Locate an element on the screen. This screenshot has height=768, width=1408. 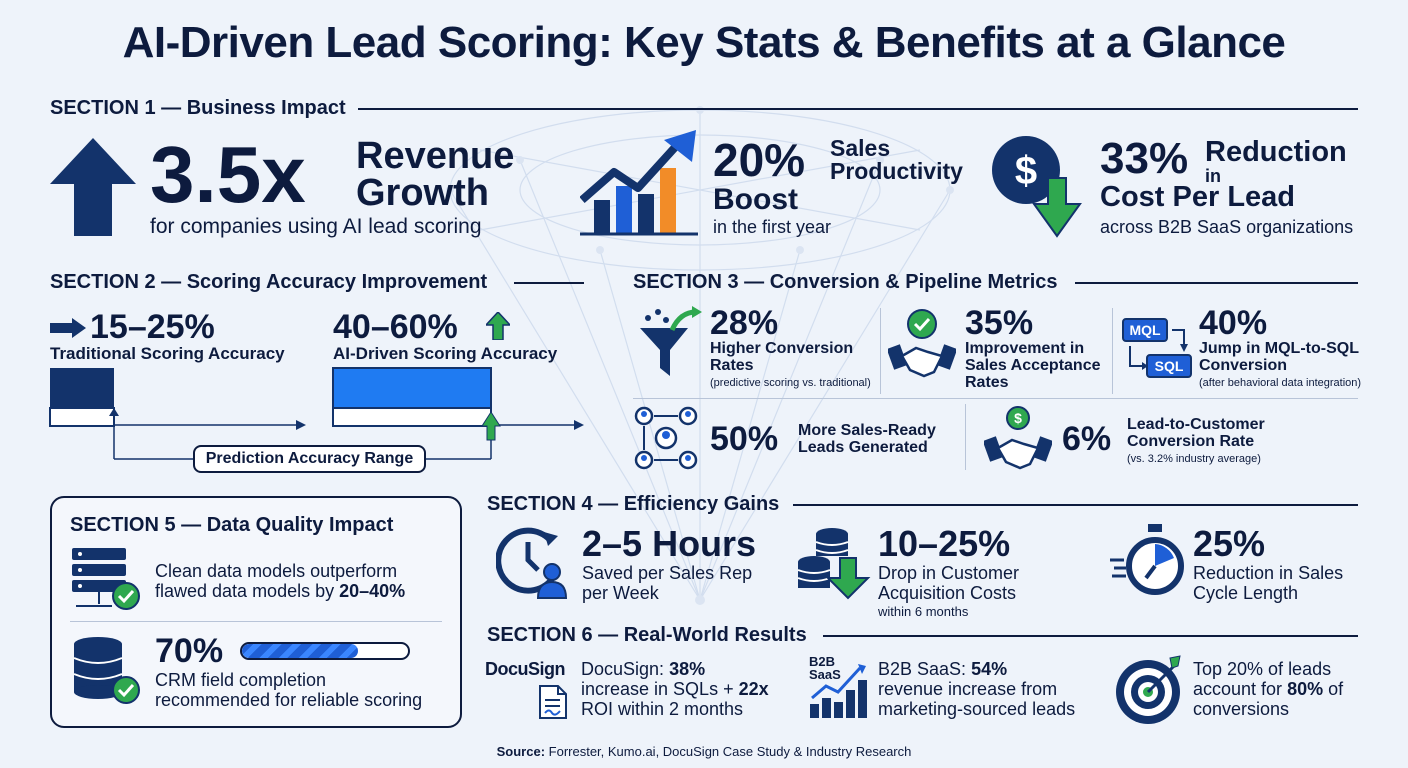
productivity-label-3: Boost is located at coordinates (755, 199).